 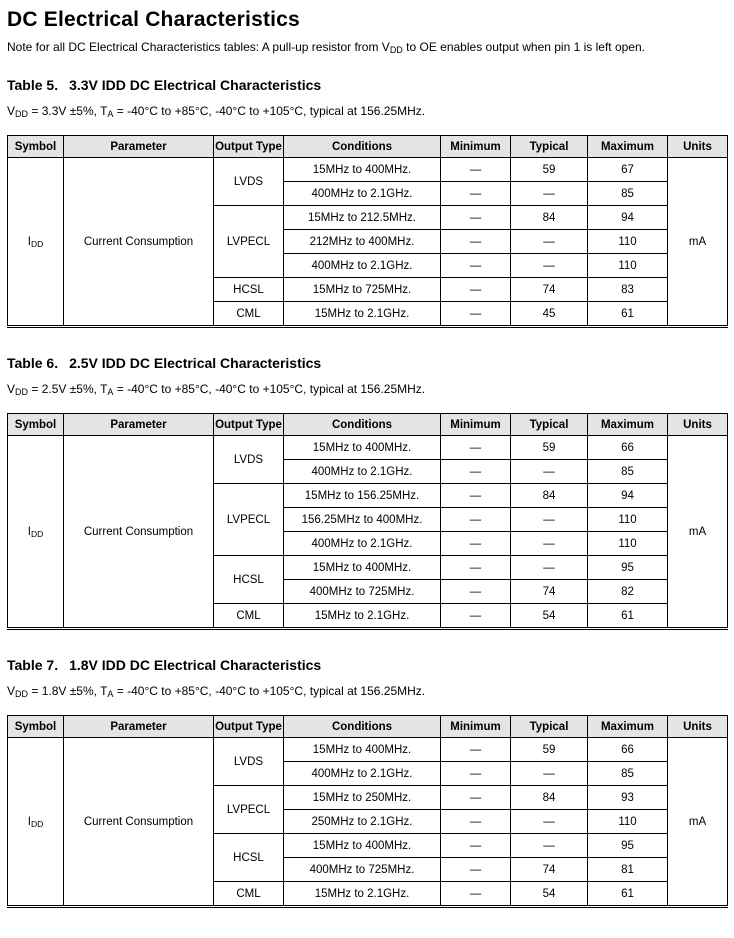 I want to click on subtitle-text: V, so click(x=11, y=111).